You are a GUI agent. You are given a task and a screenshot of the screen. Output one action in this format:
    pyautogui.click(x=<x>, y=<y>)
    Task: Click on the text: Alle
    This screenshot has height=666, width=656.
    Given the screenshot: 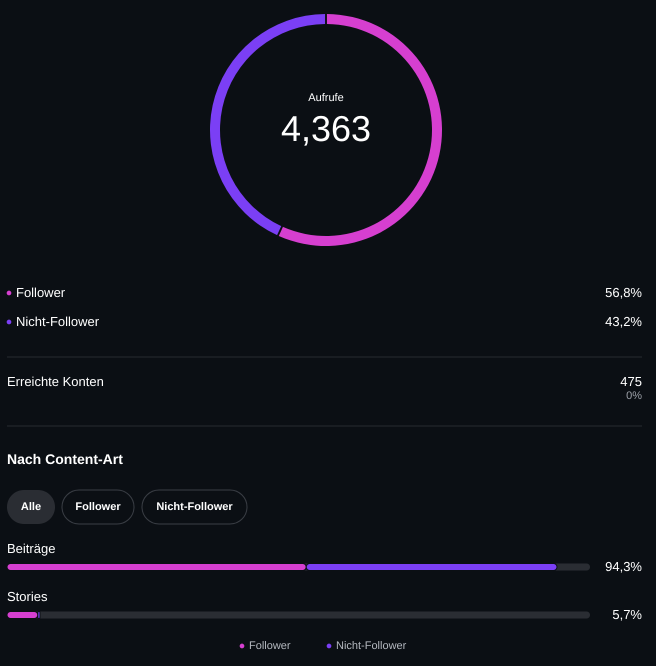 What is the action you would take?
    pyautogui.click(x=31, y=507)
    